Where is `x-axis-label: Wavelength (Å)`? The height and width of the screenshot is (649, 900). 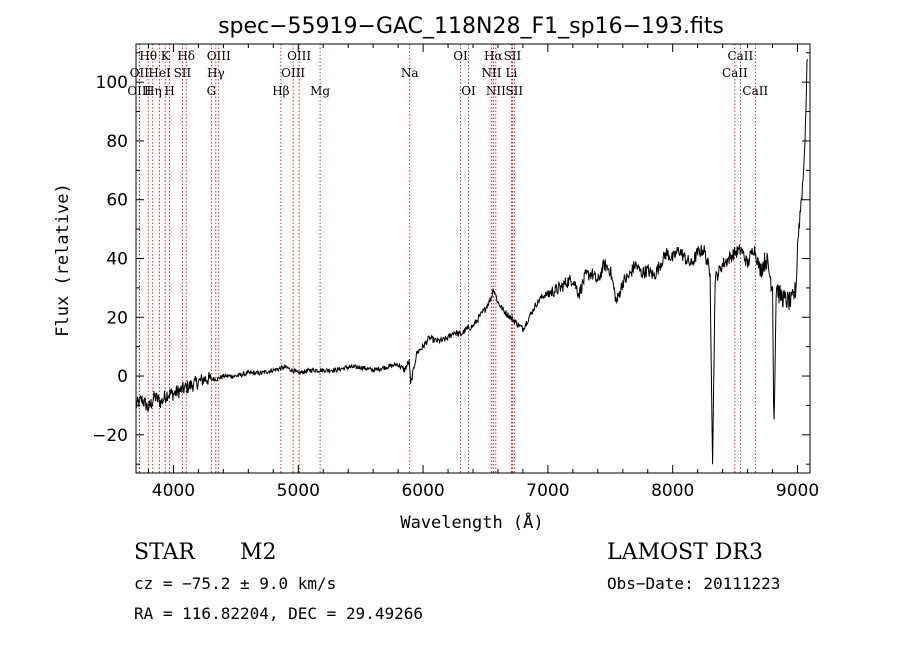
x-axis-label: Wavelength (Å) is located at coordinates (471, 522).